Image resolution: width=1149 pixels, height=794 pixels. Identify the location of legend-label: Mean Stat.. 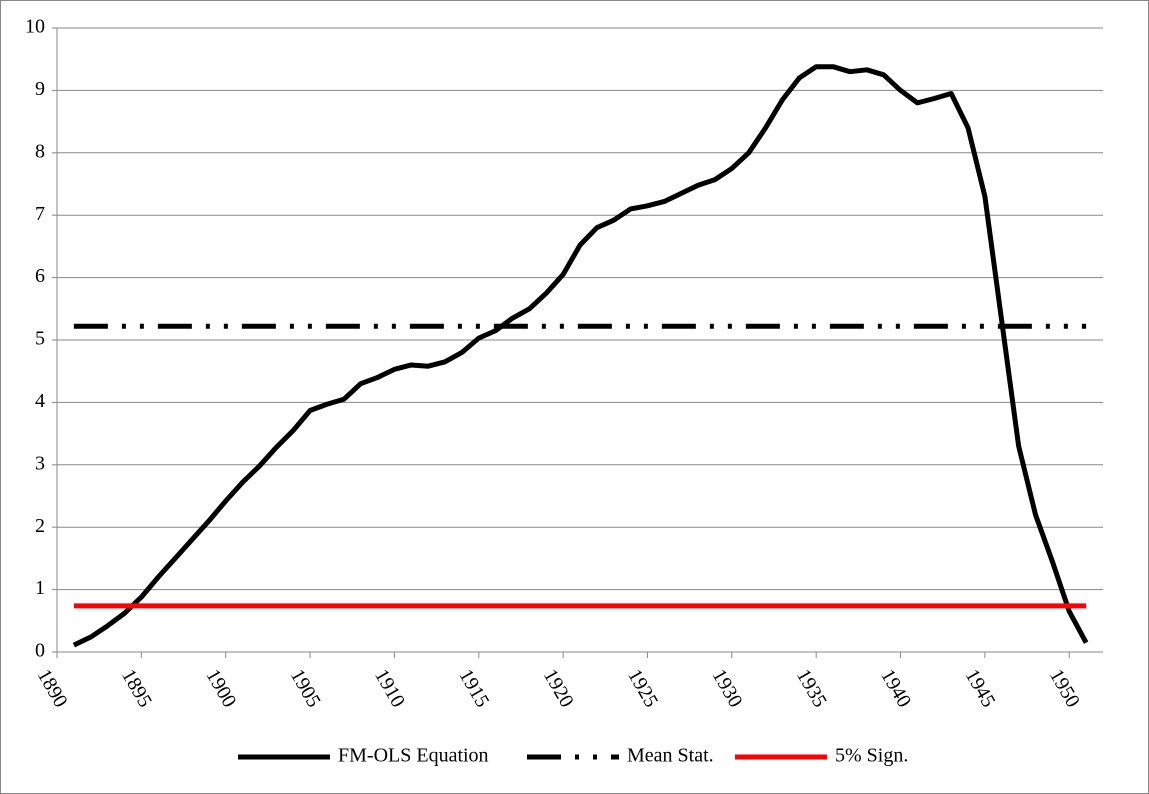
(670, 756).